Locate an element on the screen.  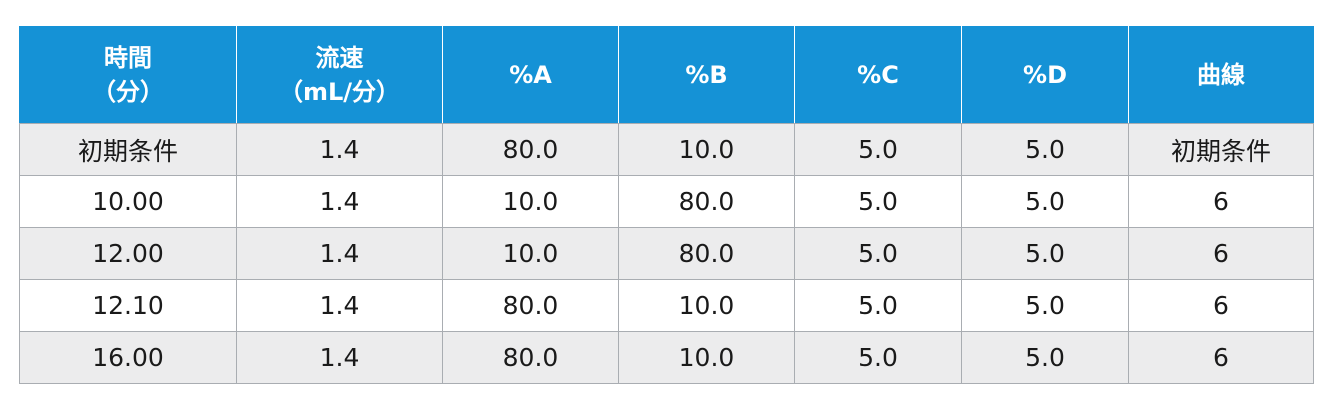
cell-time: 初期条件 is located at coordinates (128, 149).